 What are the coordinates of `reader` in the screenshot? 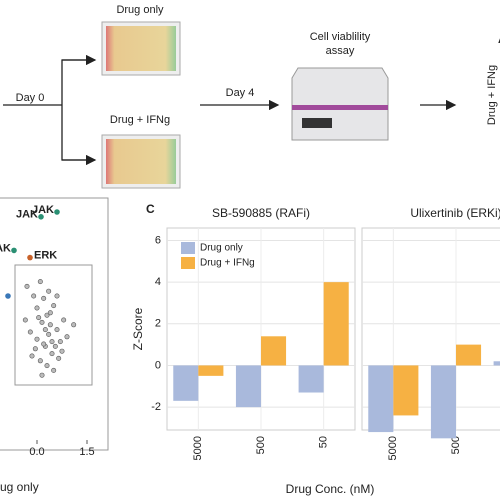 It's located at (340, 104).